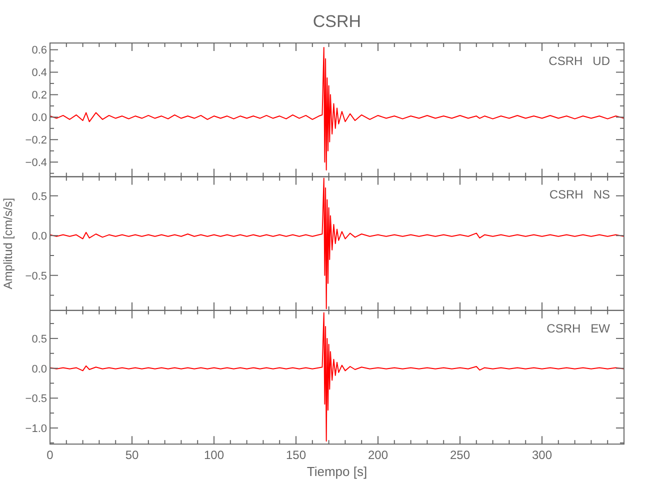 The image size is (650, 500). Describe the element at coordinates (36, 140) in the screenshot. I see `y-tick-label: −0.2` at that location.